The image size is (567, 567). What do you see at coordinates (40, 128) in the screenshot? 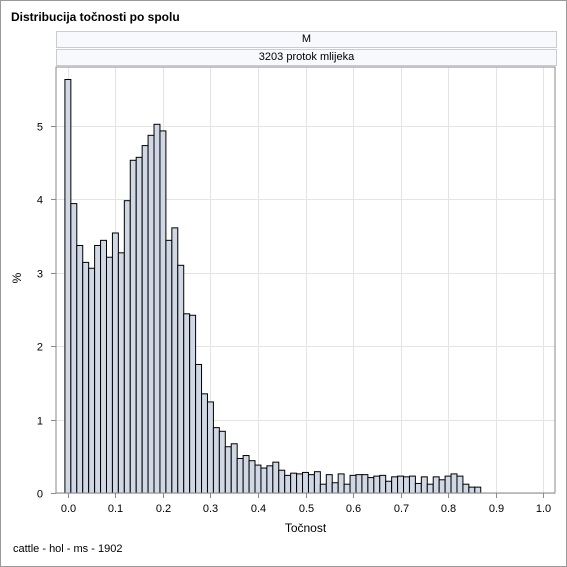
I see `y-tick-label: 5` at bounding box center [40, 128].